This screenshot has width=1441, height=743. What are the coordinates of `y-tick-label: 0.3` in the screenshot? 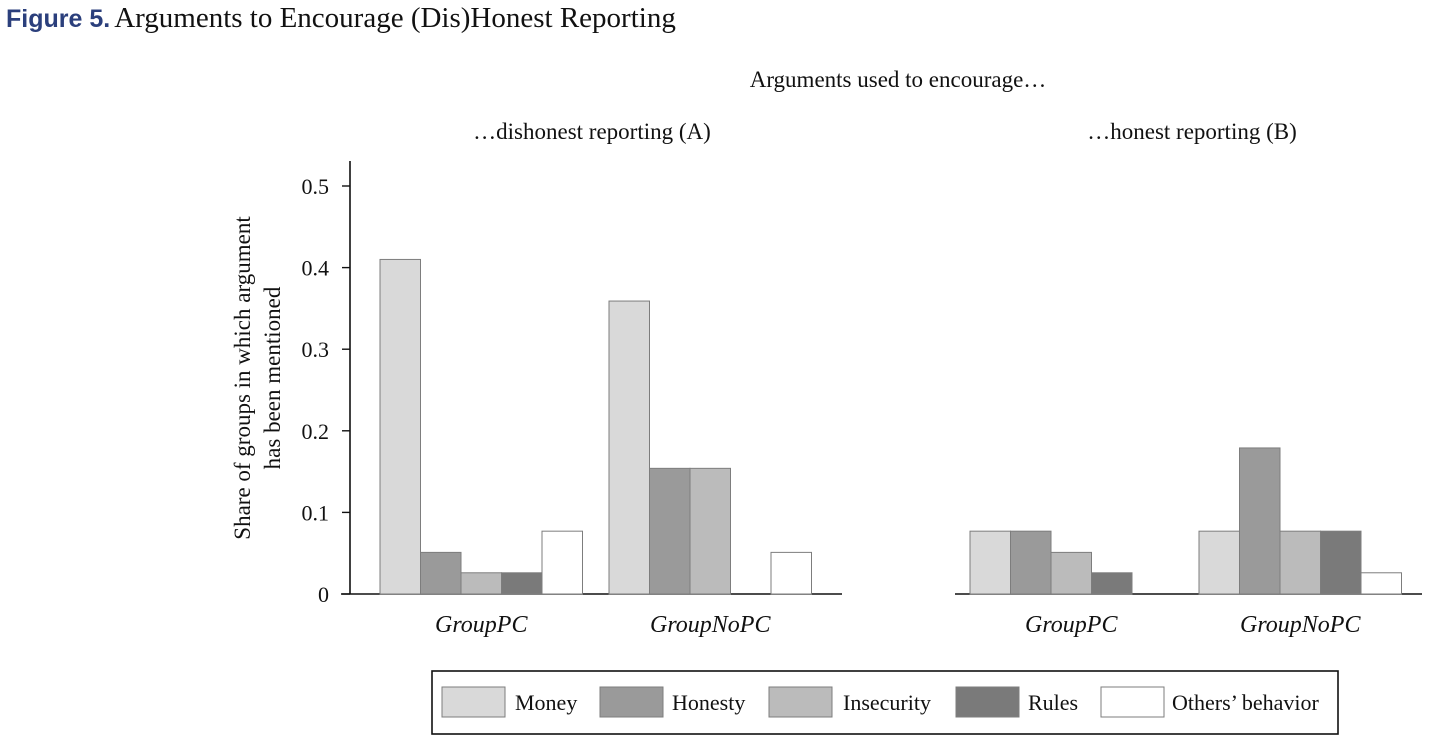 It's located at (316, 349).